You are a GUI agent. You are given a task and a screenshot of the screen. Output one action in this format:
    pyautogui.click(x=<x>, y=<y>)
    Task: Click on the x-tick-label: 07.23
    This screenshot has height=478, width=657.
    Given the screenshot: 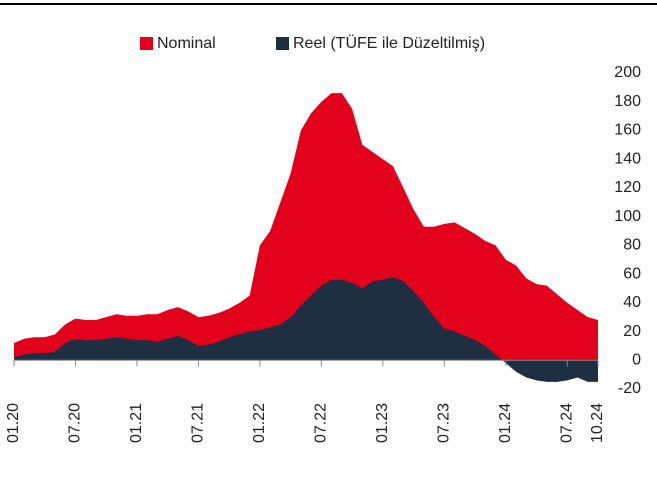 What is the action you would take?
    pyautogui.click(x=444, y=423)
    